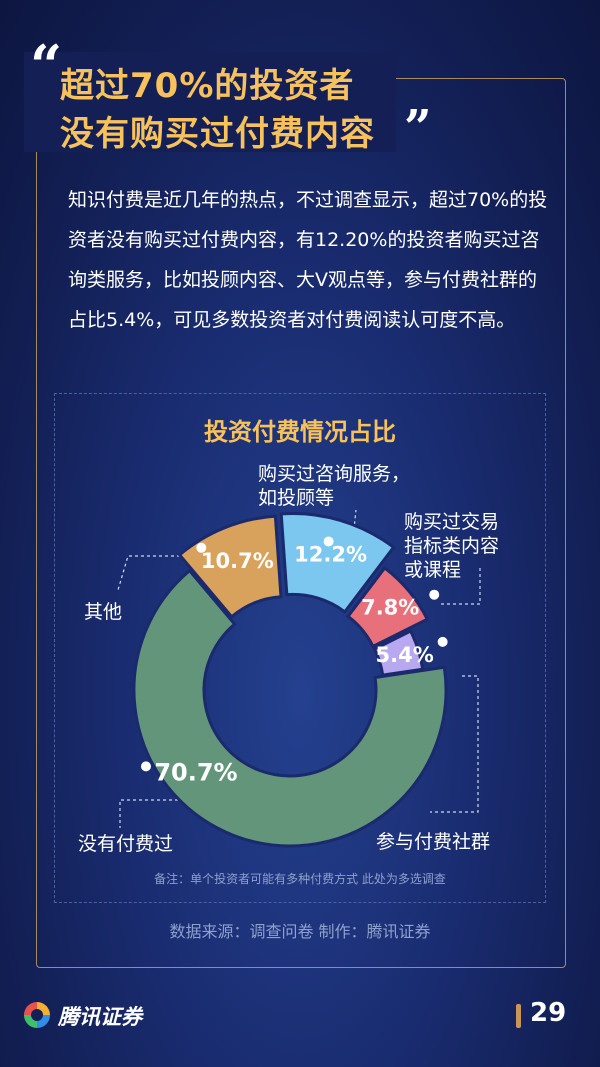 This screenshot has height=1067, width=600. What do you see at coordinates (405, 655) in the screenshot?
I see `donut-value-label: 5.4%` at bounding box center [405, 655].